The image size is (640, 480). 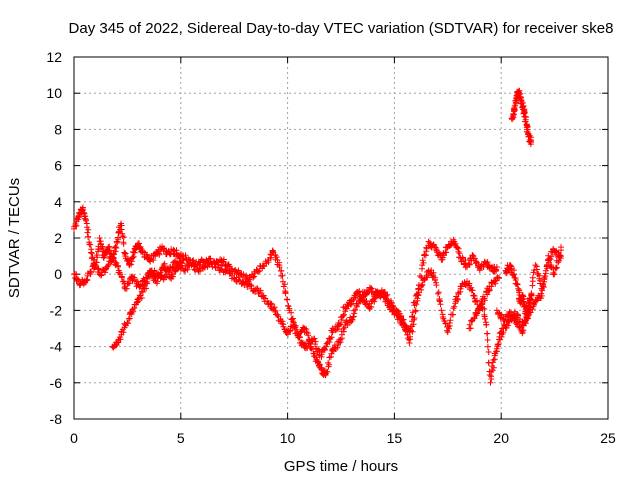 I want to click on y-tick-label: -4, so click(x=56, y=347).